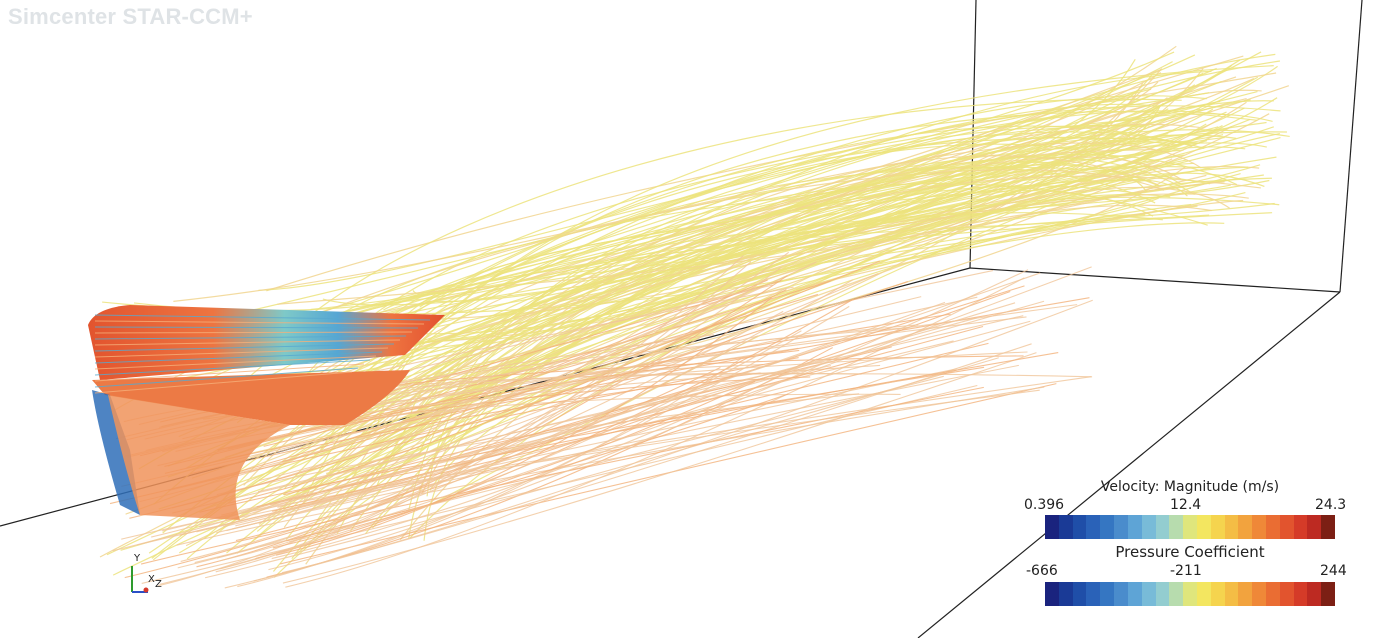 This screenshot has height=643, width=1395. What do you see at coordinates (1186, 571) in the screenshot?
I see `pressure-legend-mid: -211` at bounding box center [1186, 571].